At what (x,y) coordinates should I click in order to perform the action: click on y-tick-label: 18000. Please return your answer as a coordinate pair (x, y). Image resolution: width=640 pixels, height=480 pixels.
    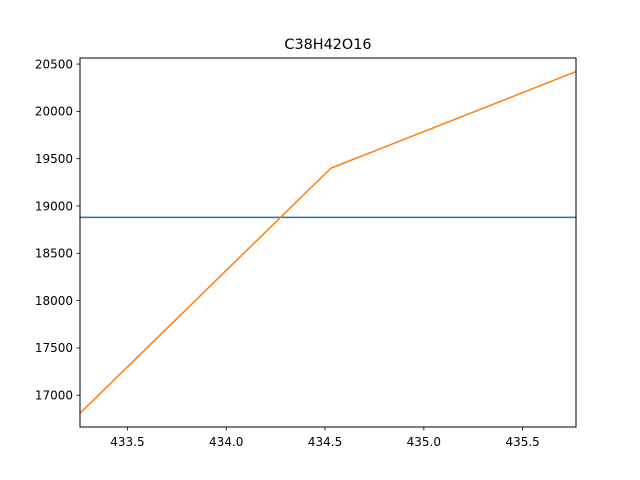
    Looking at the image, I should click on (54, 301).